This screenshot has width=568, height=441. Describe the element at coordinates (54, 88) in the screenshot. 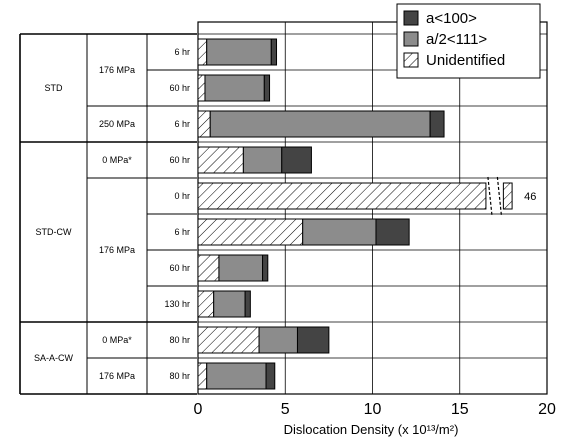

I see `table-group-label: STD` at that location.